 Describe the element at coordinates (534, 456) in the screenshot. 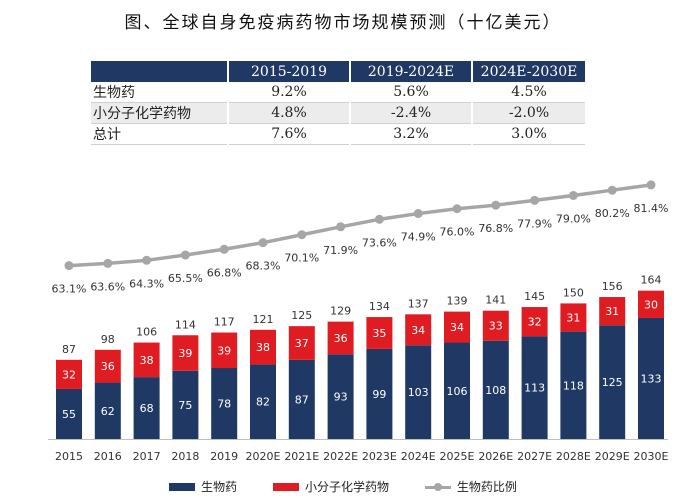

I see `x-tick-label: 2027E` at that location.